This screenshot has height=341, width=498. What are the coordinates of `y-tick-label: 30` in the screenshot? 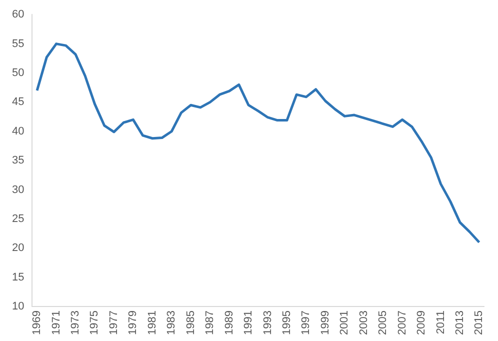 It's located at (18, 190).